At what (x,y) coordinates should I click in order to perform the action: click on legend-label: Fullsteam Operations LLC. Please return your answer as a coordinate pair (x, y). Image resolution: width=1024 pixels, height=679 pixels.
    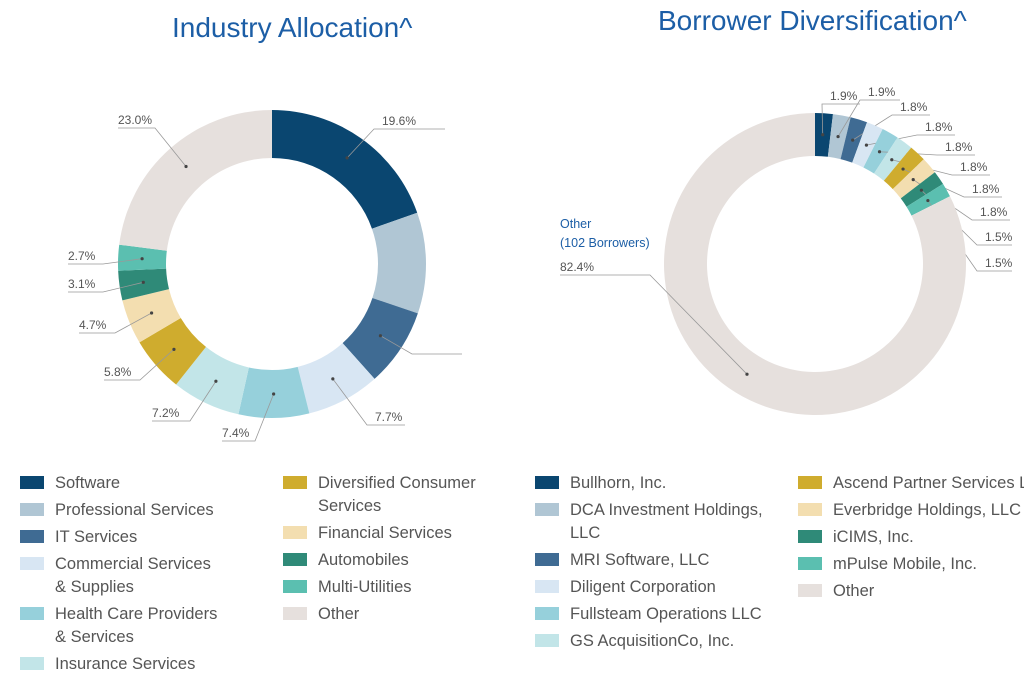
    Looking at the image, I should click on (666, 614).